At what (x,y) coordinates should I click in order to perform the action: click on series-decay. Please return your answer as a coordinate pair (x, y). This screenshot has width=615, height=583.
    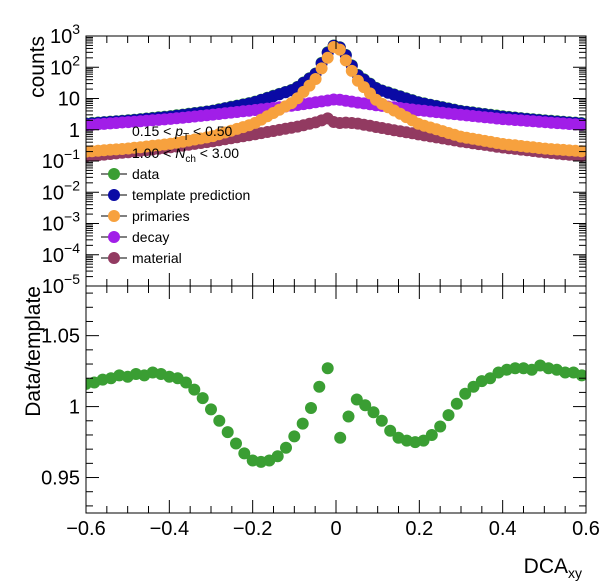
    Looking at the image, I should click on (336, 112).